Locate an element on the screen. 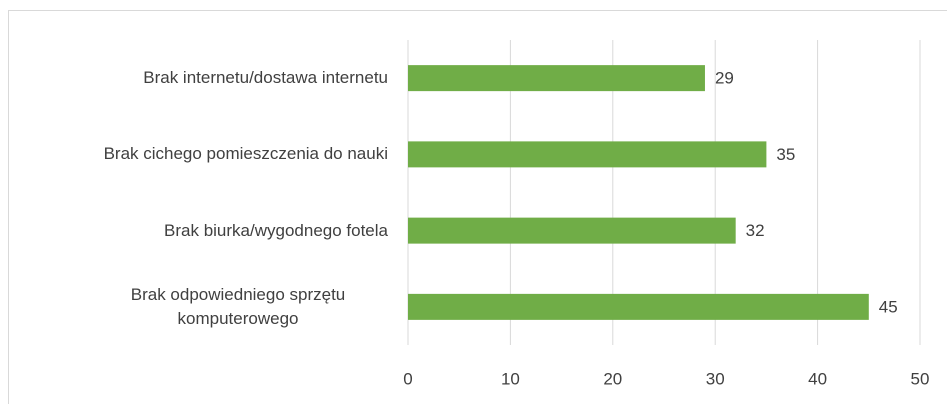 This screenshot has height=404, width=947. x-tick-label: 30 is located at coordinates (715, 378).